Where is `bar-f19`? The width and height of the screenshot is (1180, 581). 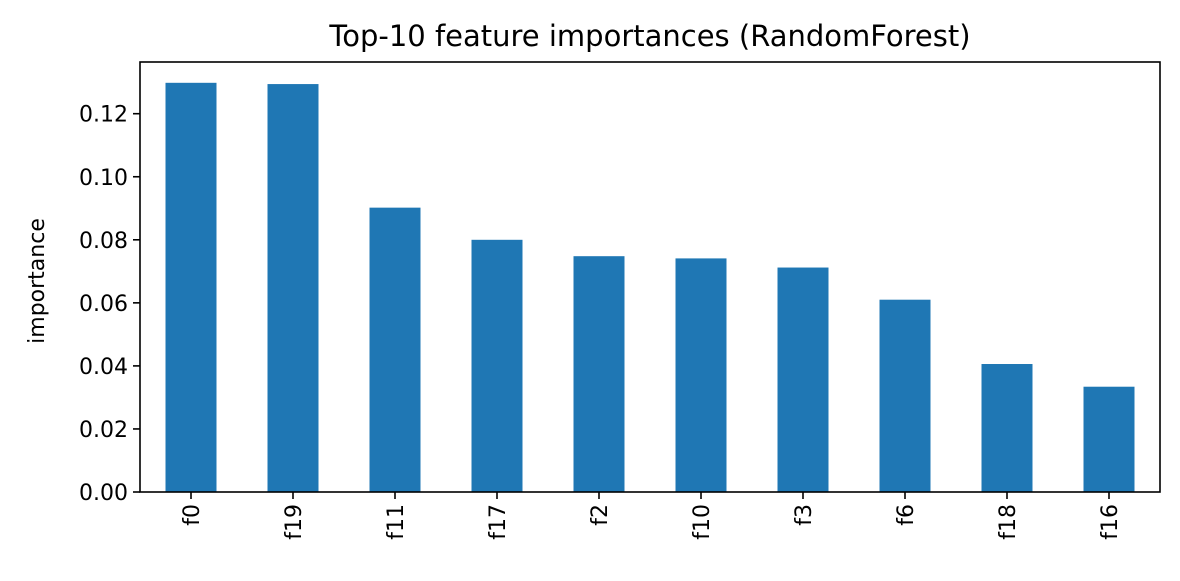
bar-f19 is located at coordinates (293, 288).